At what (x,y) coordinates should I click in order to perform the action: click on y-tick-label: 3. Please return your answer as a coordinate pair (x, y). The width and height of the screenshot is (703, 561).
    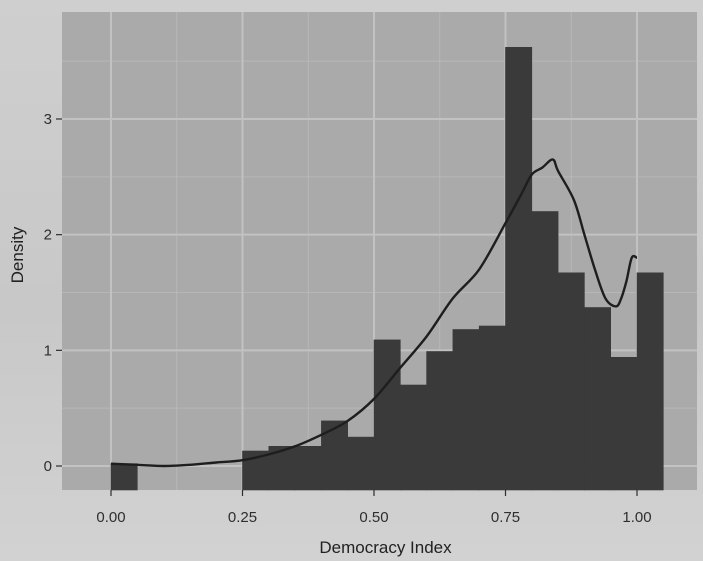
    Looking at the image, I should click on (48, 119).